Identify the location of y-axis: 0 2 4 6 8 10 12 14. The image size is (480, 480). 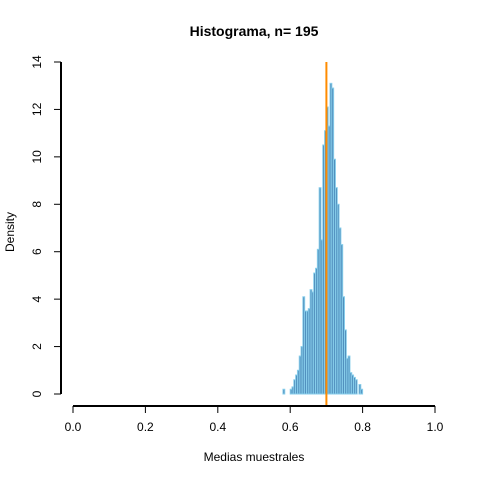
(46, 226).